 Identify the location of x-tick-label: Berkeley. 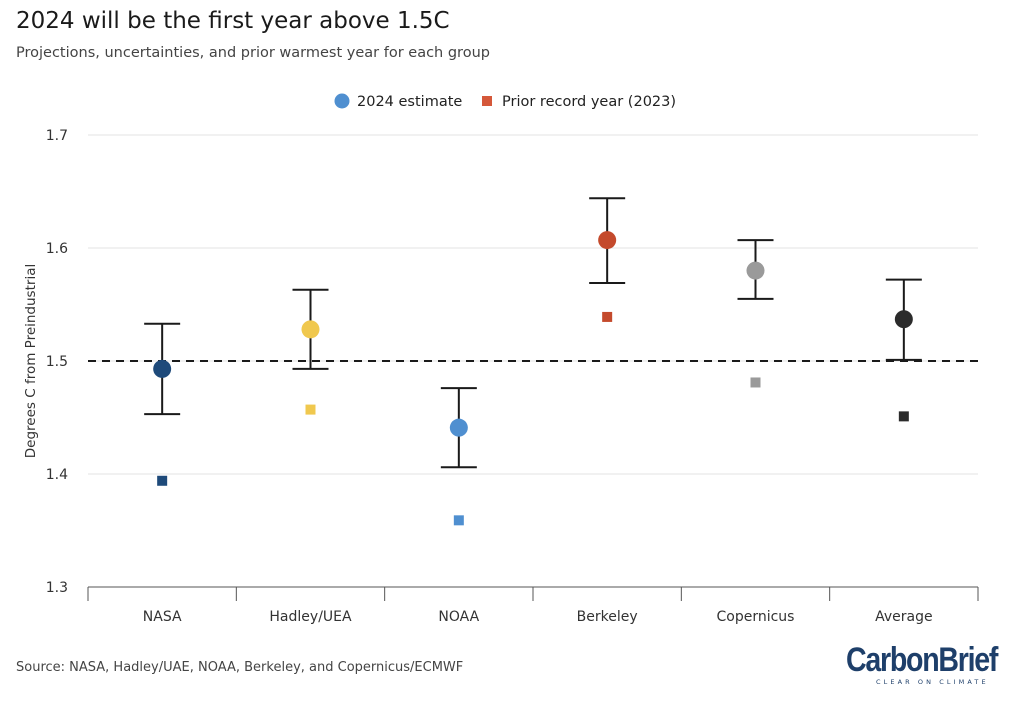
(607, 617).